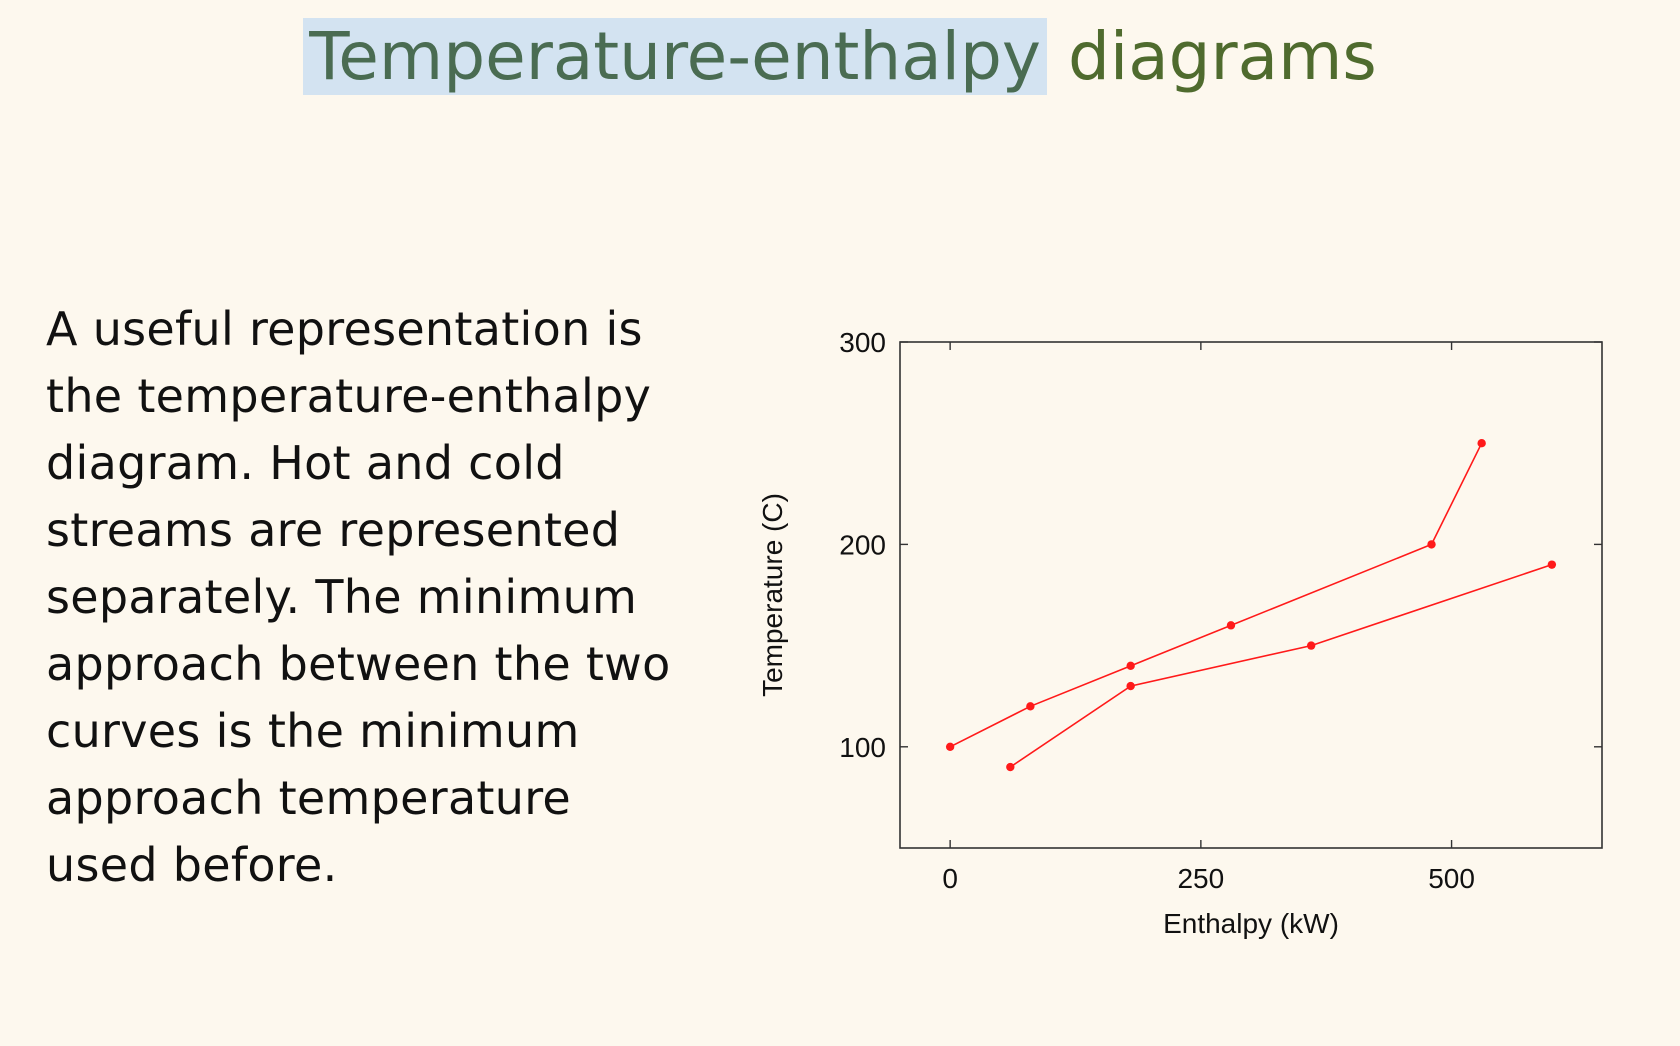 This screenshot has width=1680, height=1046. I want to click on body-line: curves is the minimum, so click(313, 731).